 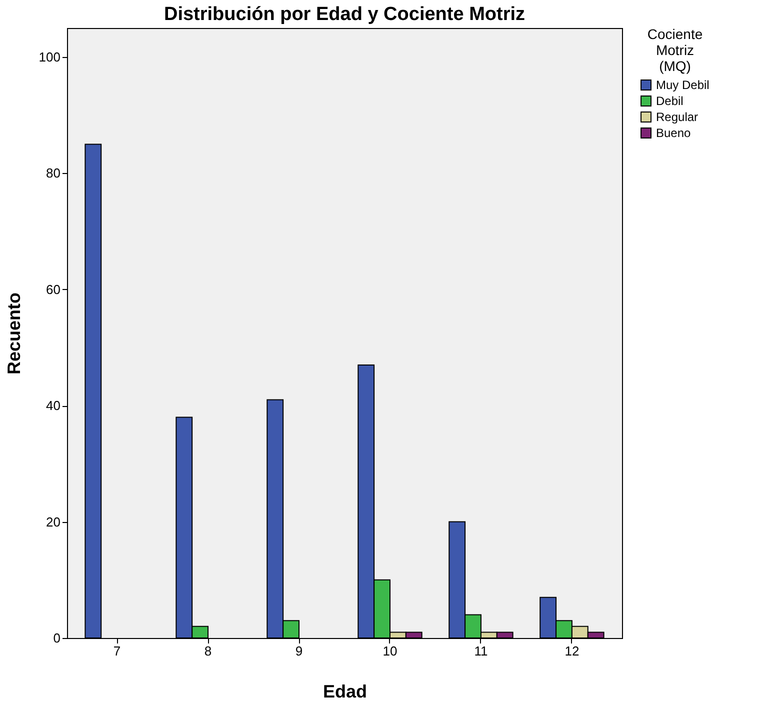 I want to click on x-axis-title: Edad, so click(x=345, y=692).